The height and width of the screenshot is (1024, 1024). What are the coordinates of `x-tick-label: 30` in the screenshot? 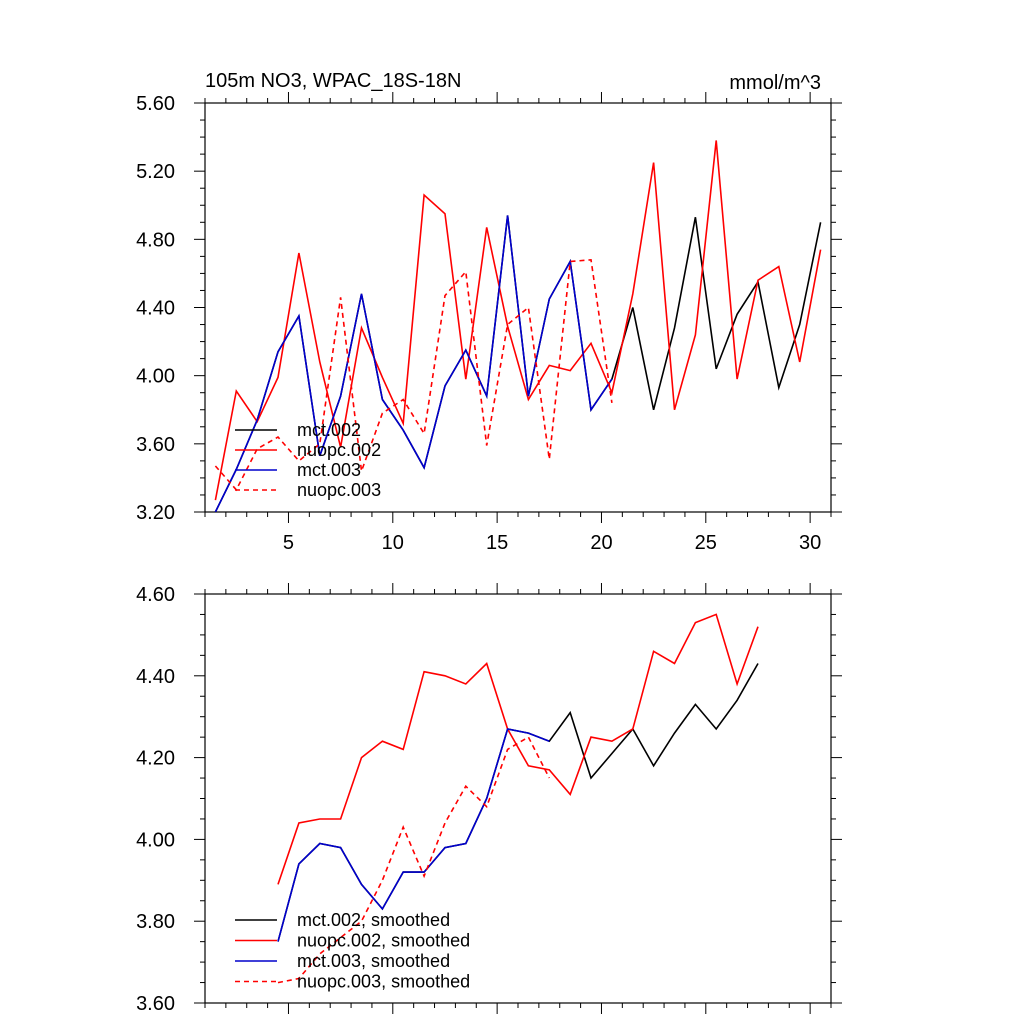 It's located at (810, 543).